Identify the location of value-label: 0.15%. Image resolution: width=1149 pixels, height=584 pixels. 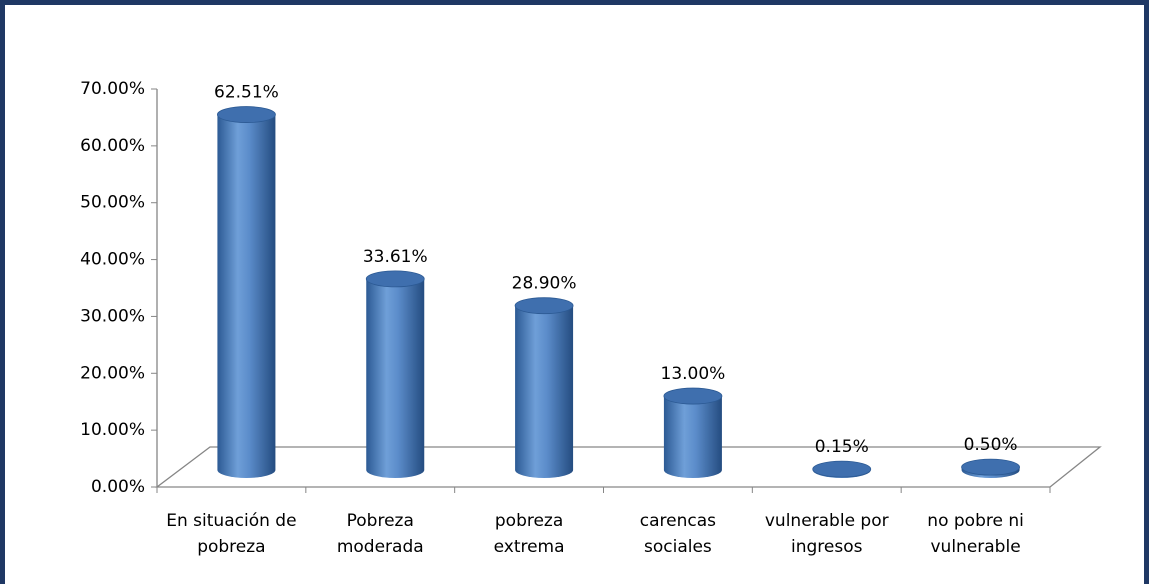
(842, 447).